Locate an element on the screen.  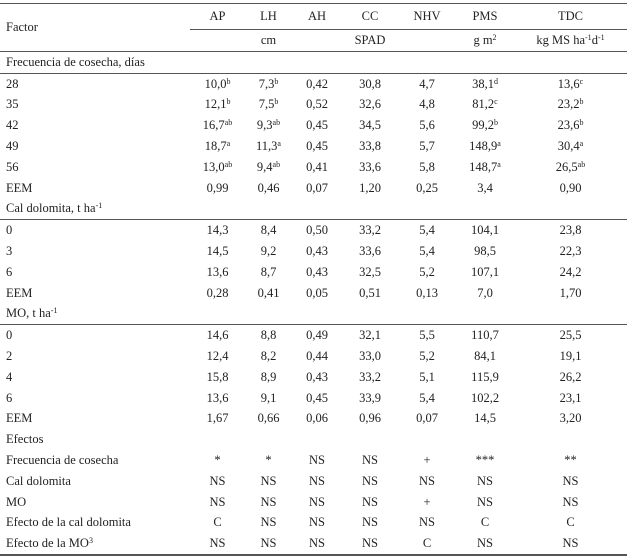
cell-pms: 110,7 is located at coordinates (485, 335).